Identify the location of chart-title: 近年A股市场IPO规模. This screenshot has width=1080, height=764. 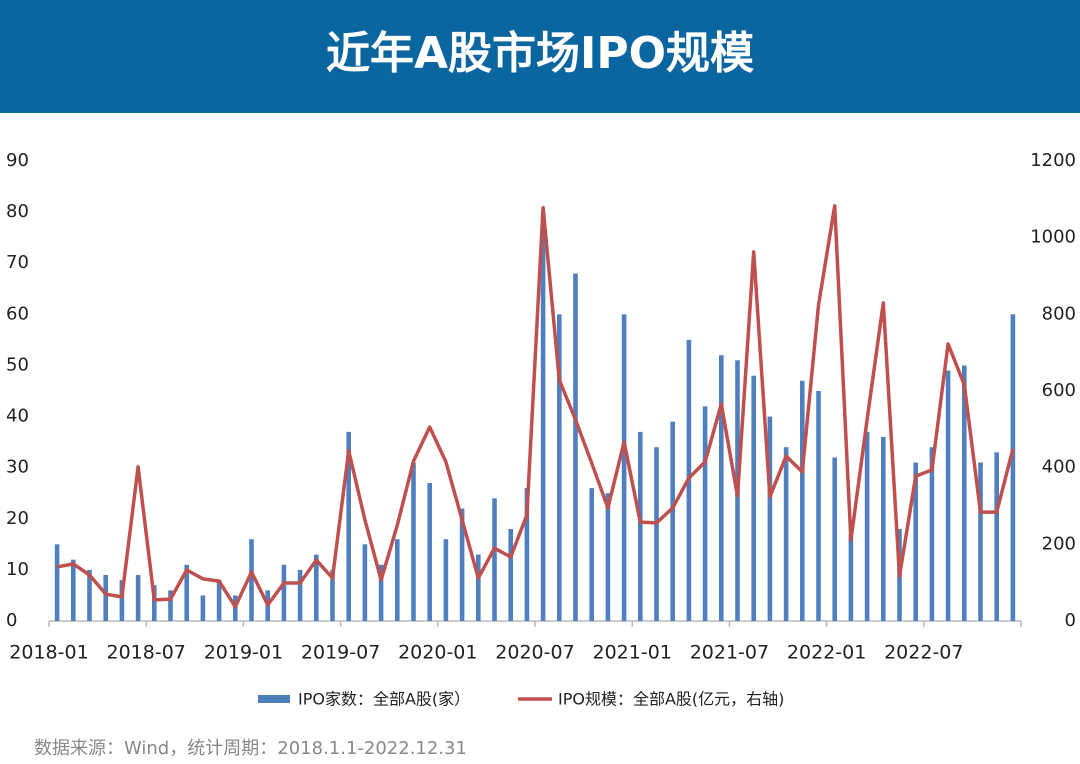
(540, 53).